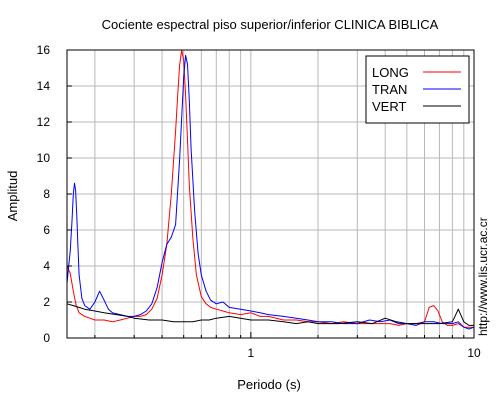  I want to click on x-tick-label: 10, so click(474, 353).